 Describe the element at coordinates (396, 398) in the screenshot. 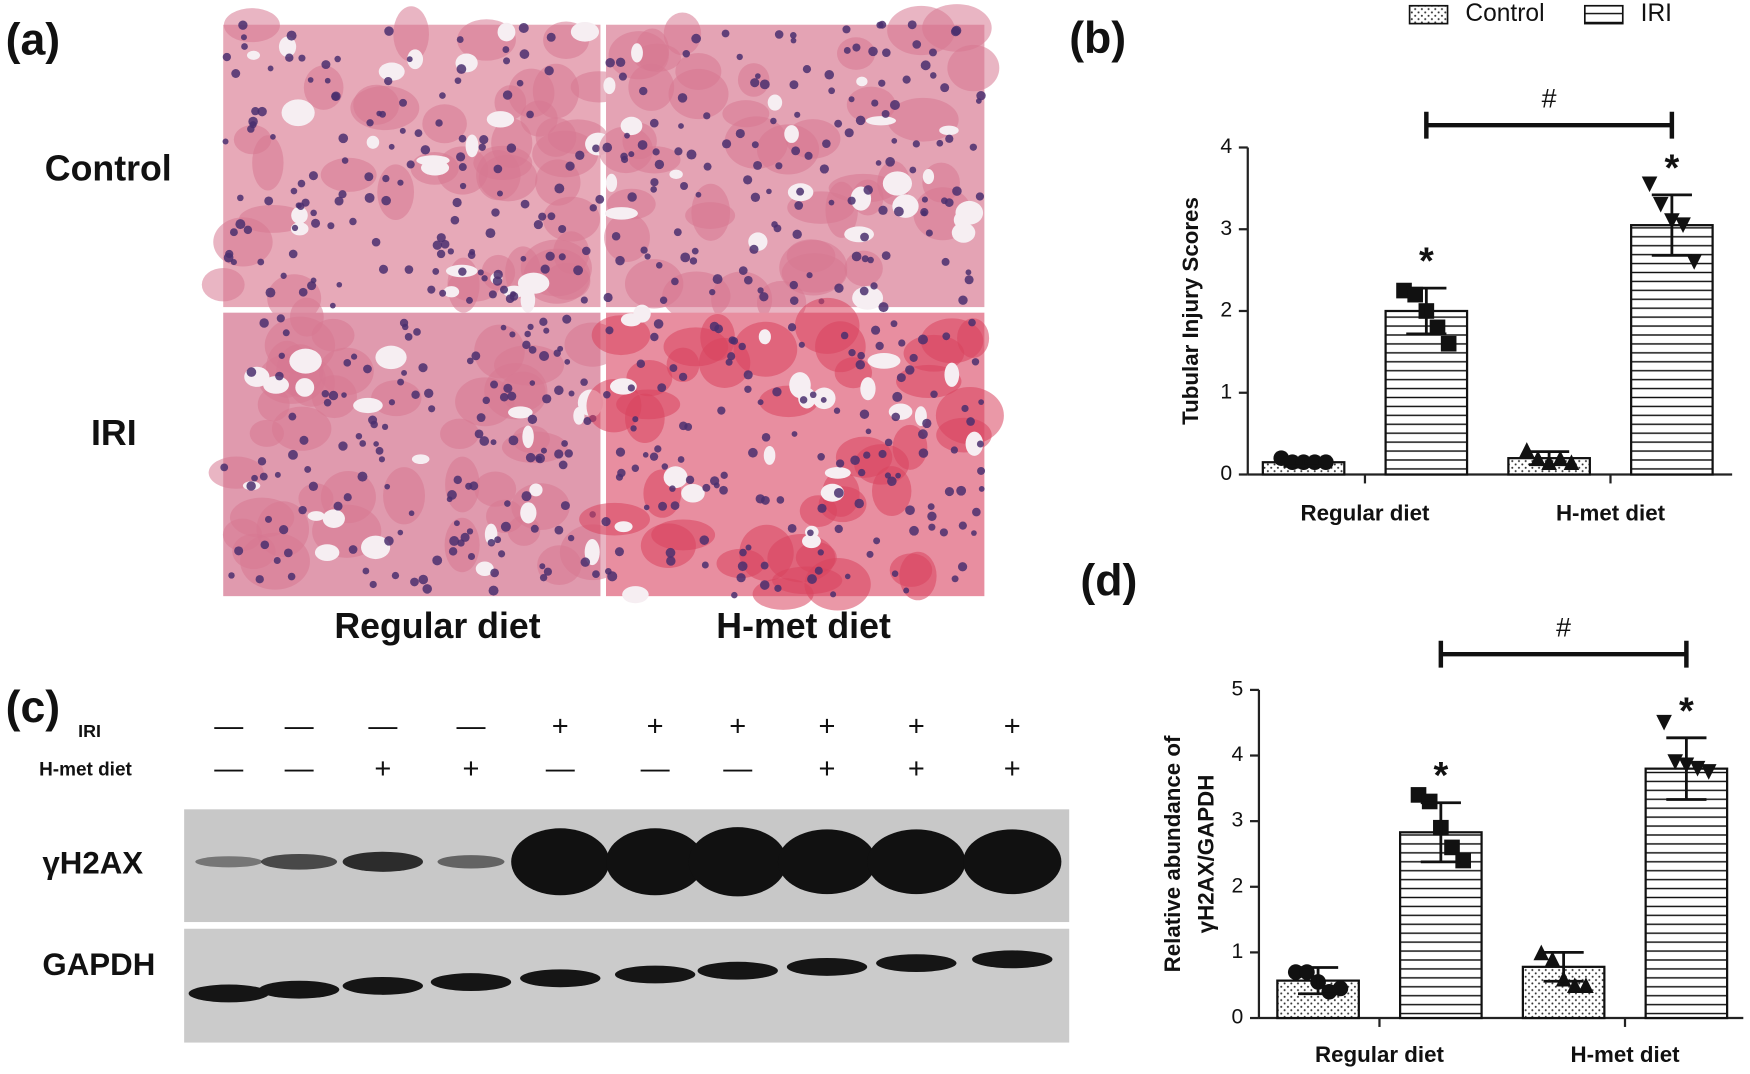

I see `tubule` at that location.